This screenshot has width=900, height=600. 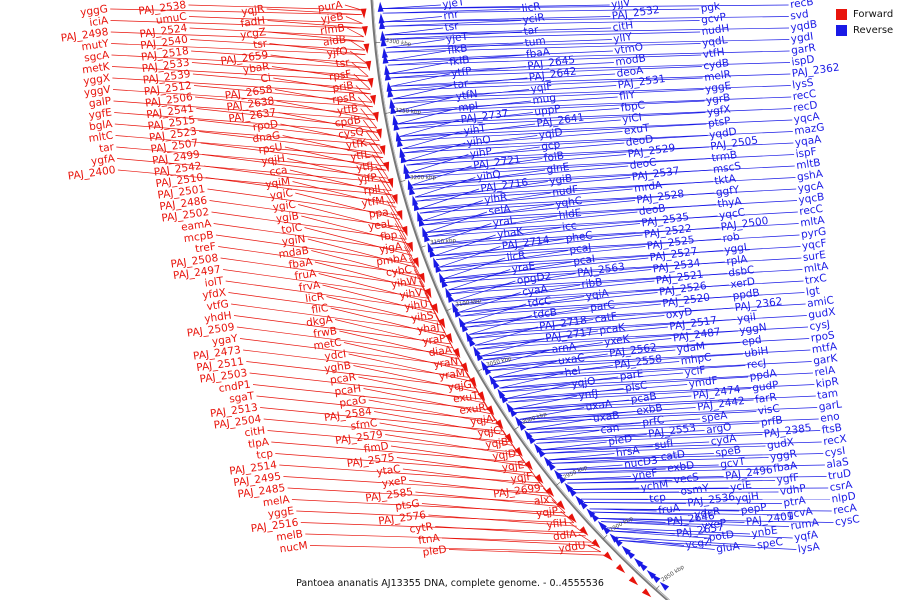 What do you see at coordinates (473, 410) in the screenshot?
I see `forward-gene-label: exuR` at bounding box center [473, 410].